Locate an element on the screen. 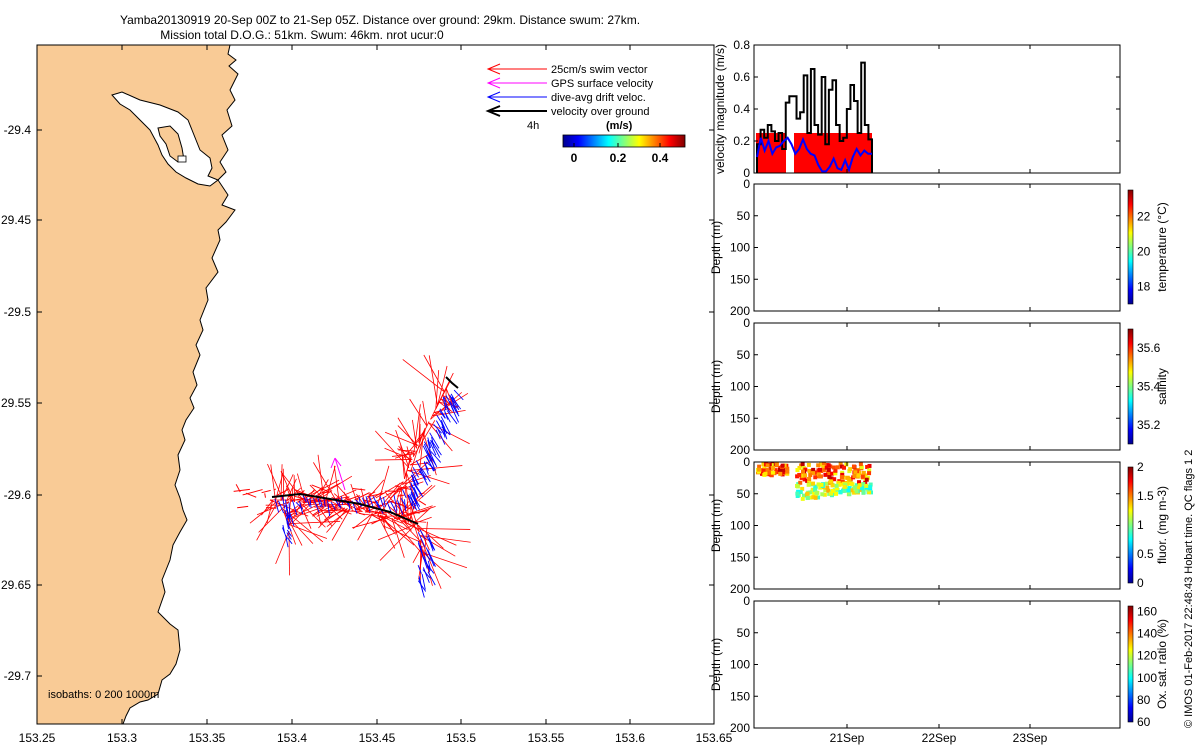  colorbar-tick-label: 1 is located at coordinates (1140, 525).